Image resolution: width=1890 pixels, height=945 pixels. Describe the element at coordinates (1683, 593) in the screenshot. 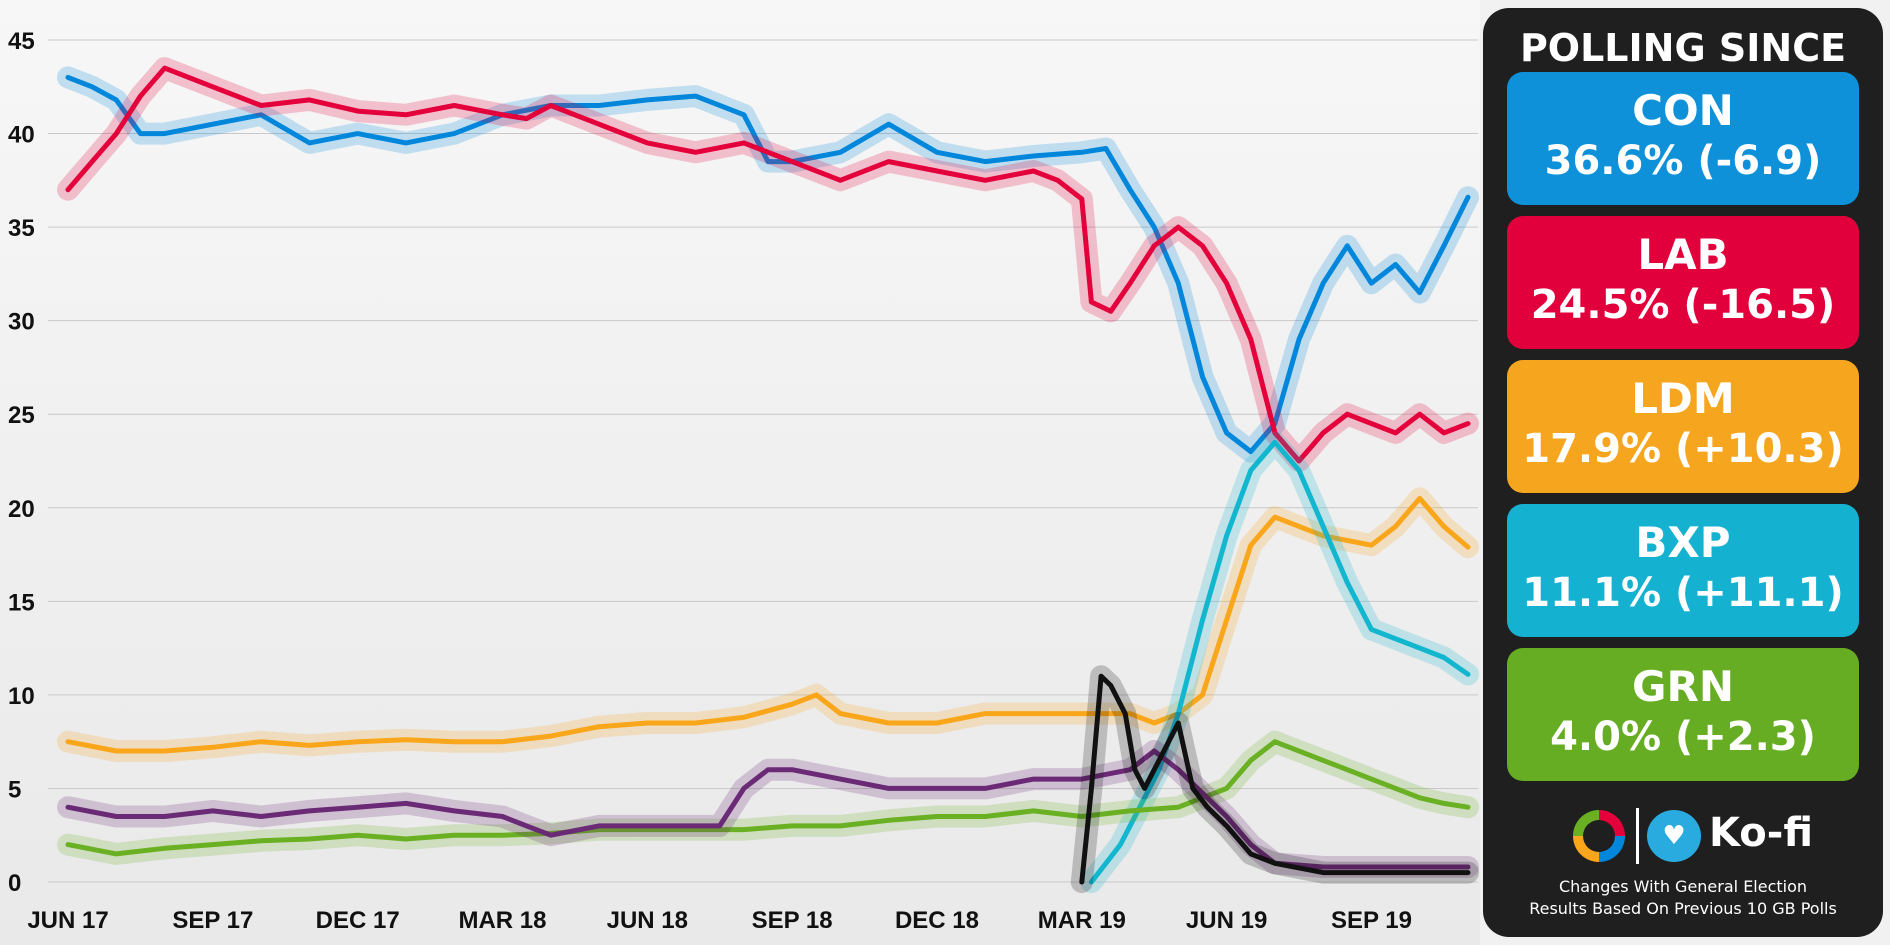

I see `card-result: 11.1% (+11.1)` at that location.